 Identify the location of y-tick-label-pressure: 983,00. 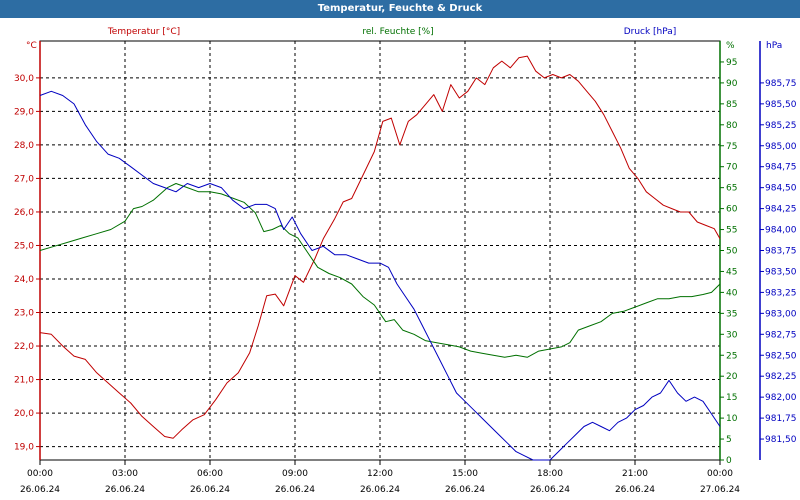
(781, 314).